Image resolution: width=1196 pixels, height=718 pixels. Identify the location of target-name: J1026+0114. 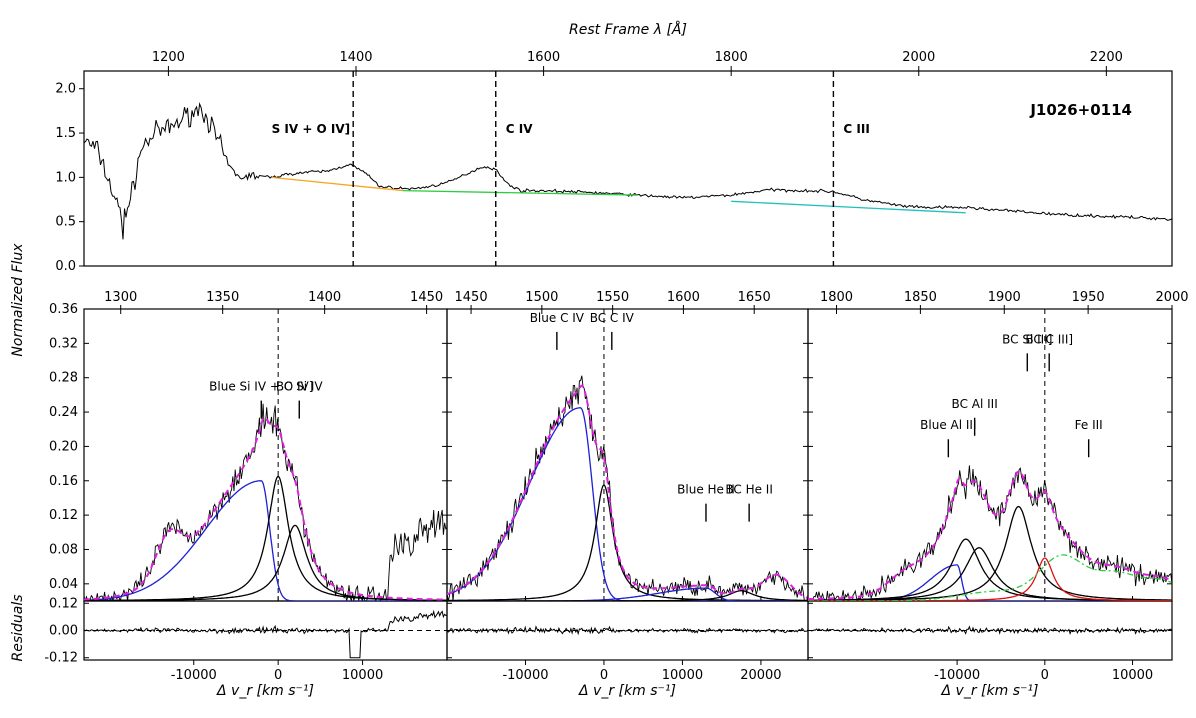
(1080, 110).